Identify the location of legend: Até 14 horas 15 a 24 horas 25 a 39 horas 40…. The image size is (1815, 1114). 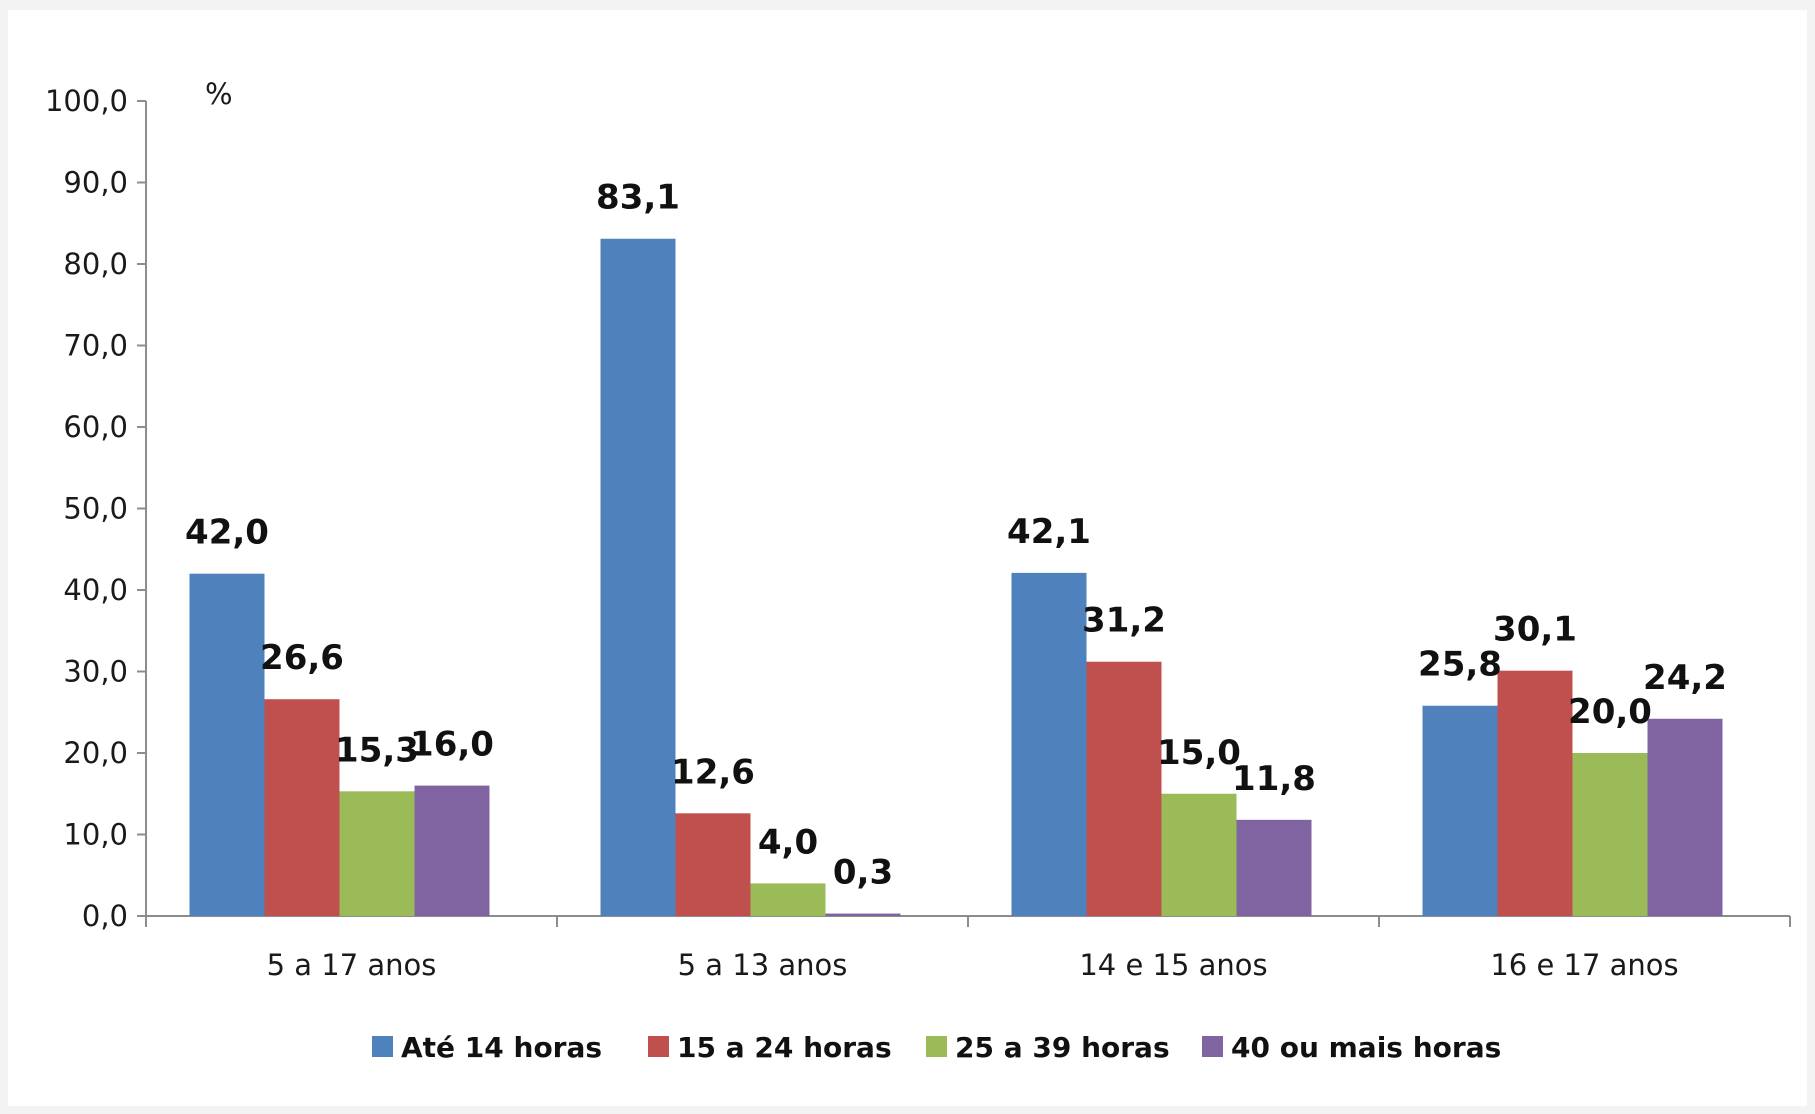
(936, 1047).